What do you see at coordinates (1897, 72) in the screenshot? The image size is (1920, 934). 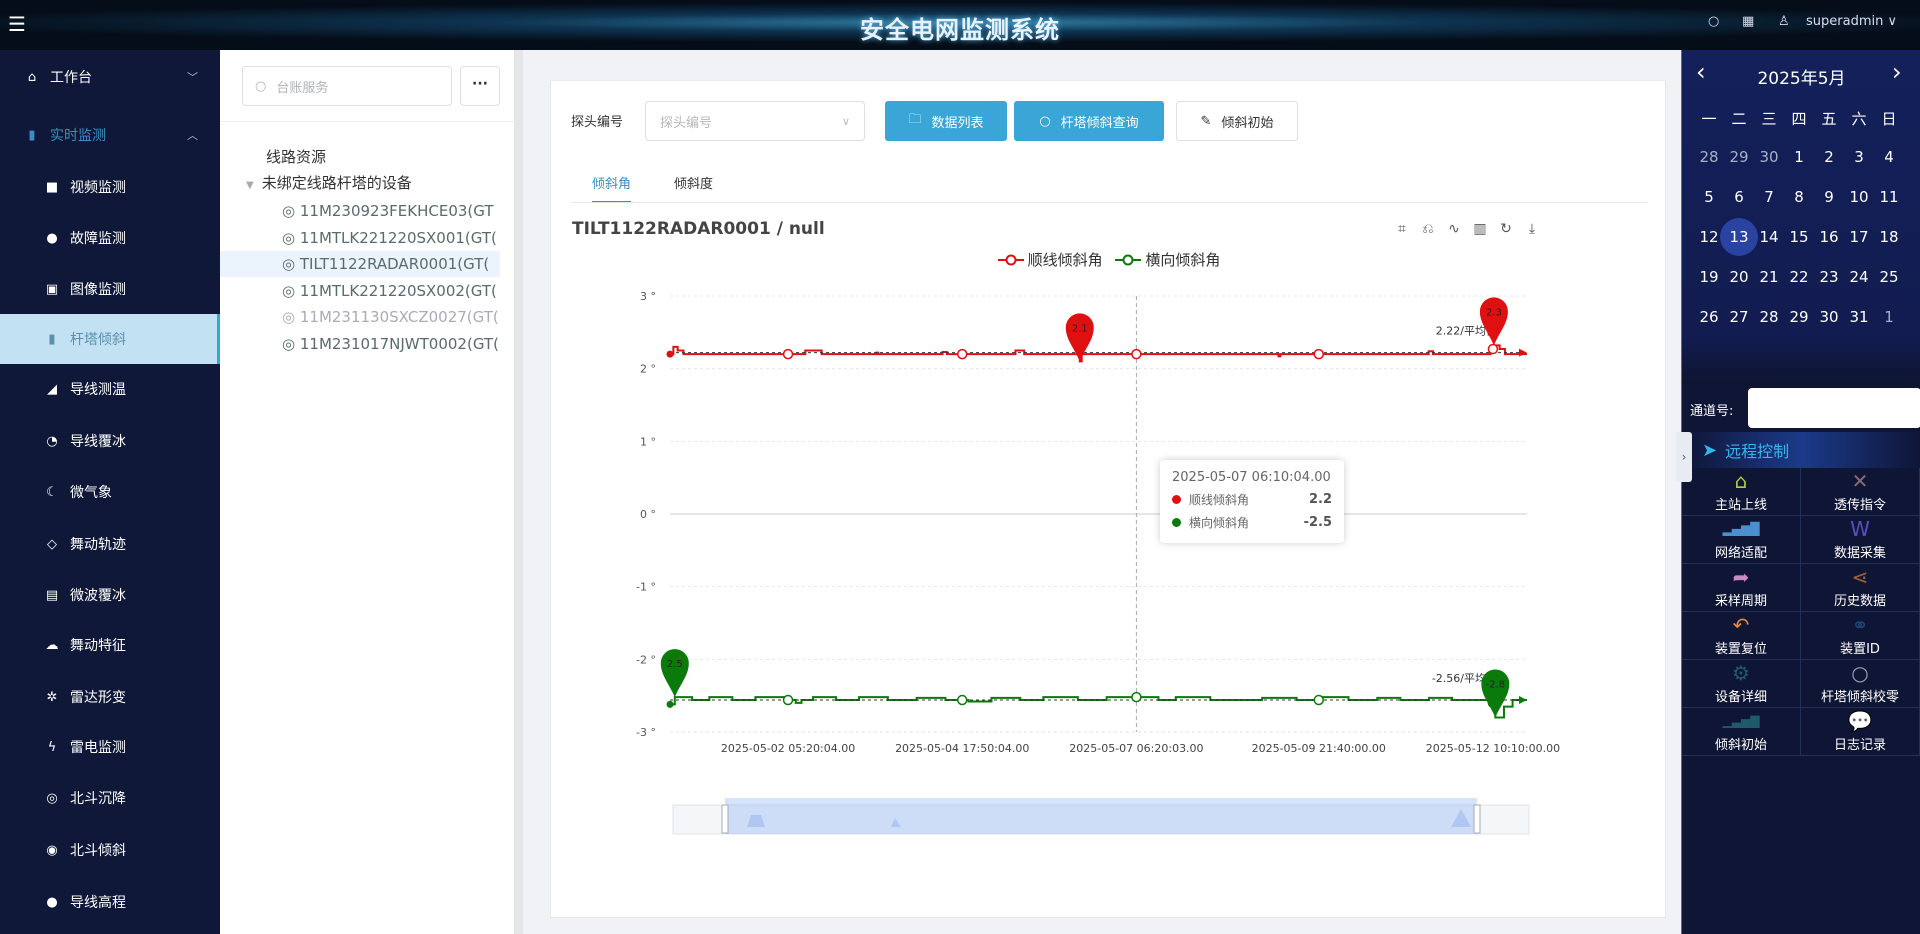 I see `next-month-button: ›` at bounding box center [1897, 72].